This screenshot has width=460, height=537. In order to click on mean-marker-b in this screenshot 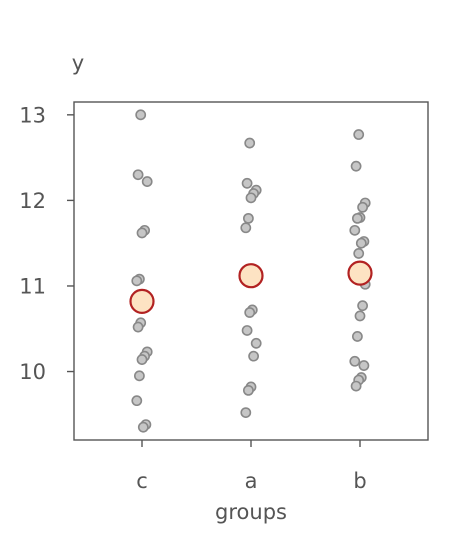, I will do `click(360, 273)`.